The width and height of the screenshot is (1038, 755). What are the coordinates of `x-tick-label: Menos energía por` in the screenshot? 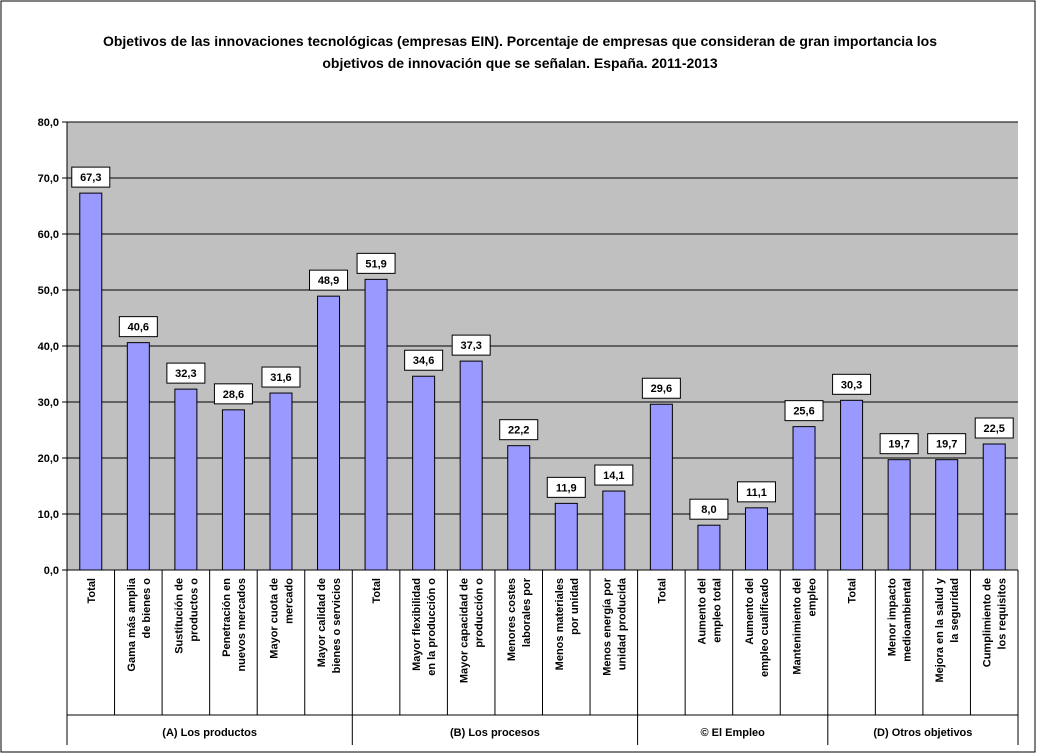 It's located at (607, 626).